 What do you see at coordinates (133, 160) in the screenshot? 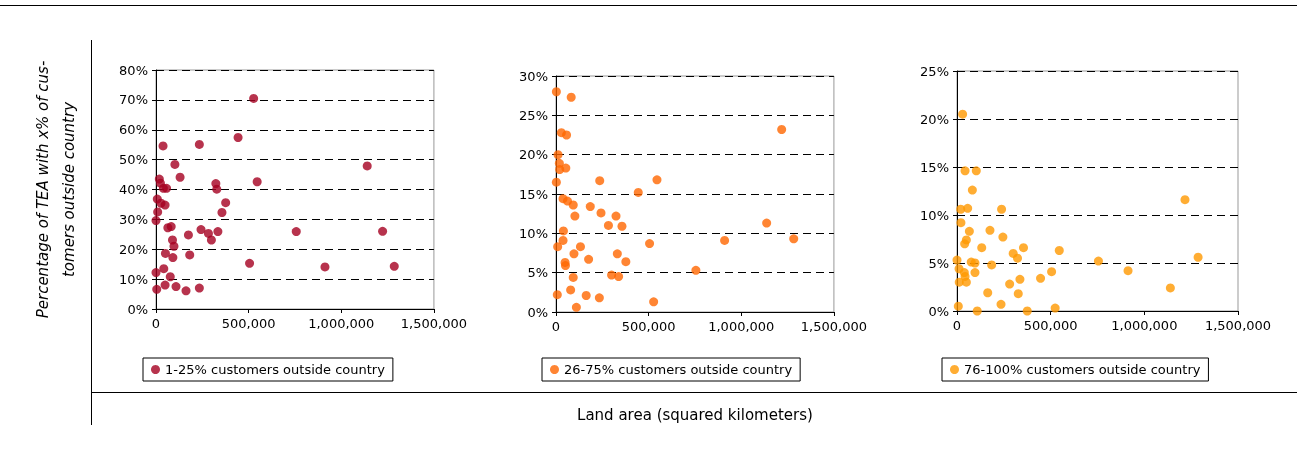
I see `y-tick-label: 50%` at bounding box center [133, 160].